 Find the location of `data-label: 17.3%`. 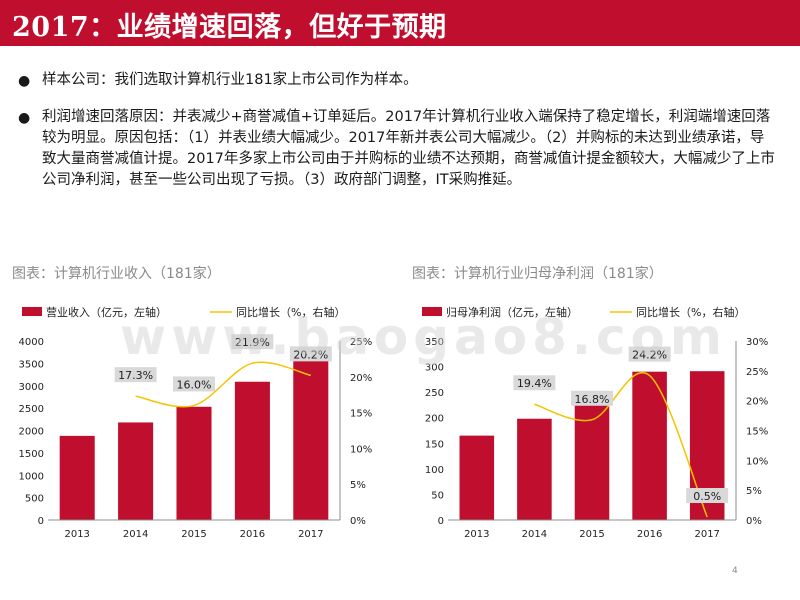

data-label: 17.3% is located at coordinates (135, 375).